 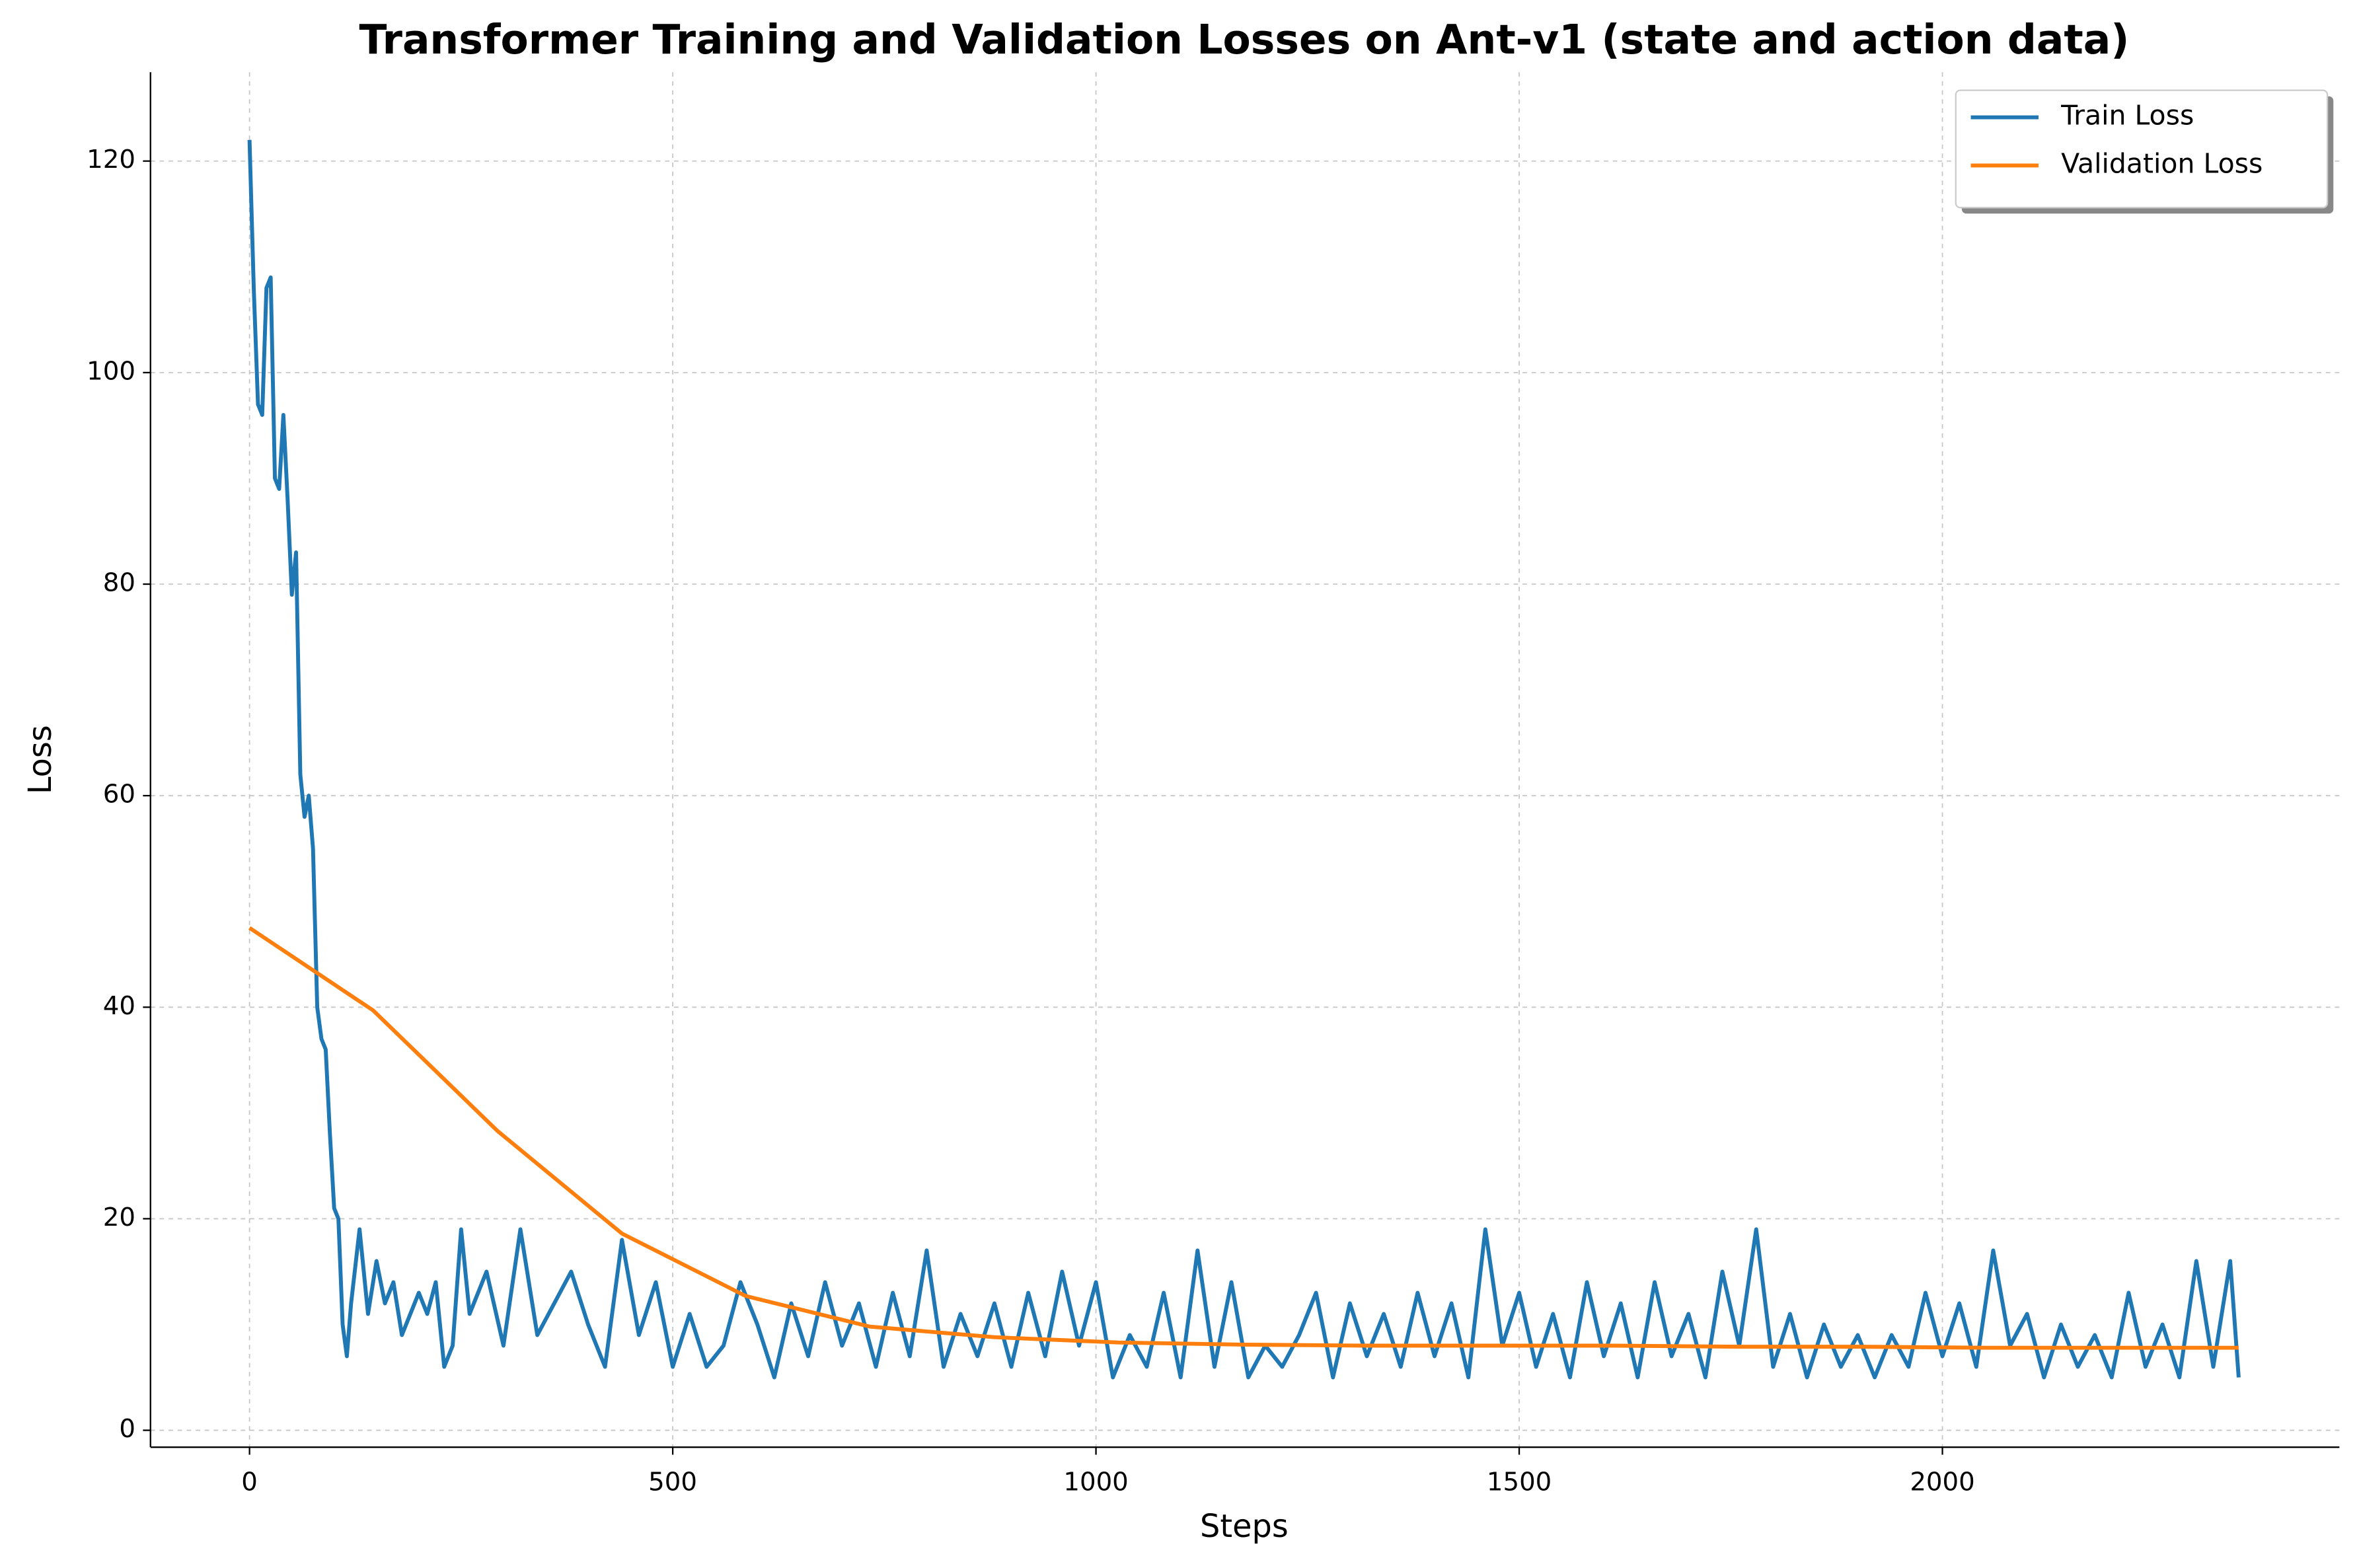 What do you see at coordinates (119, 794) in the screenshot?
I see `y-tick-label: 60` at bounding box center [119, 794].